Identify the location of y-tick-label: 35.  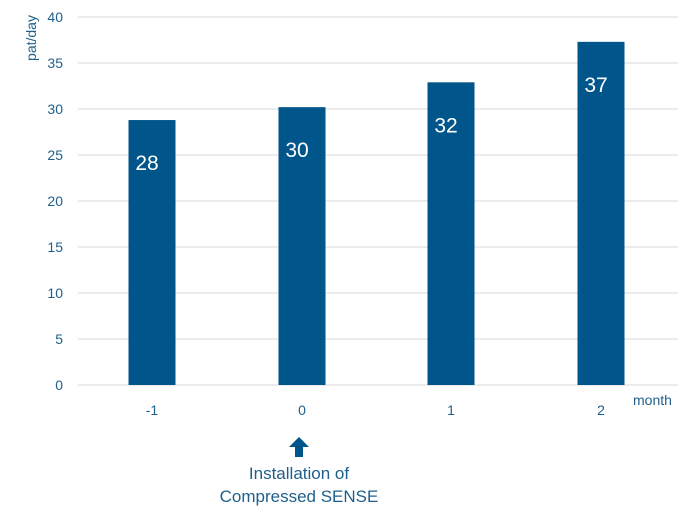
(55, 63).